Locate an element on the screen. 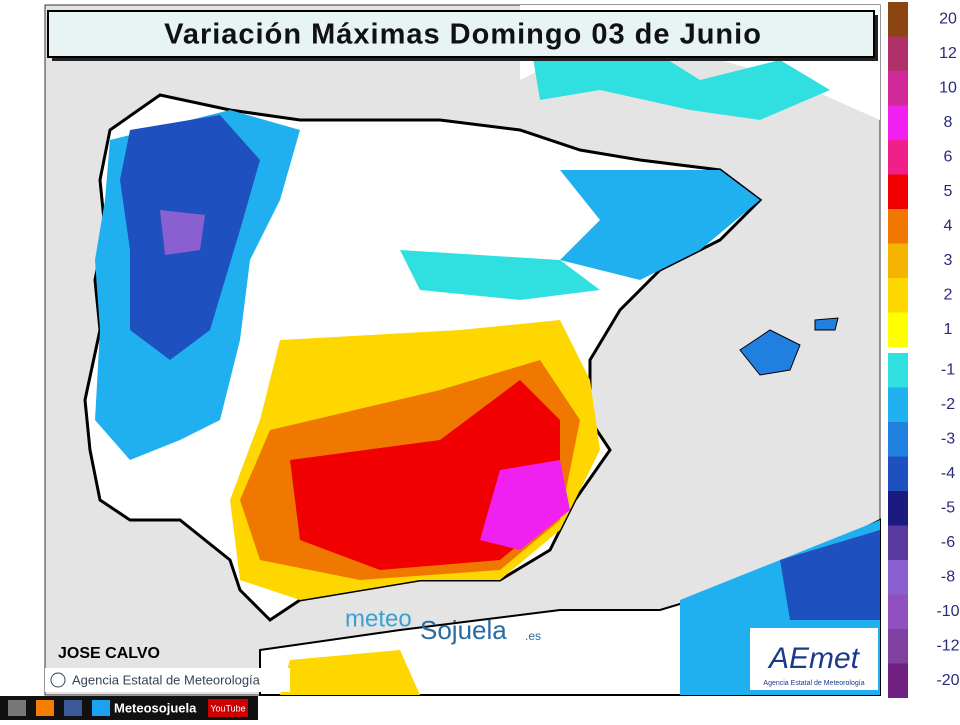 This screenshot has width=960, height=725. site: Meteosojuela is located at coordinates (155, 707).